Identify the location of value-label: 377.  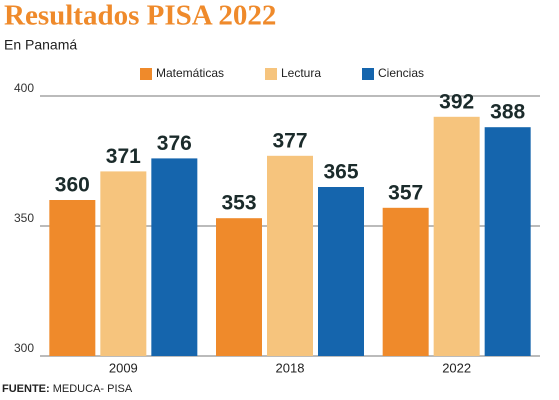
(289, 140).